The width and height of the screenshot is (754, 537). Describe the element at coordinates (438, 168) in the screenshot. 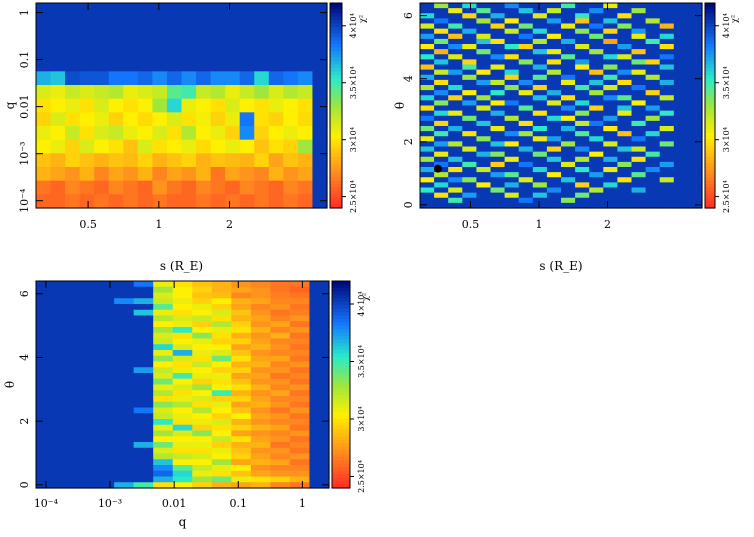

I see `best-fit-marker` at that location.